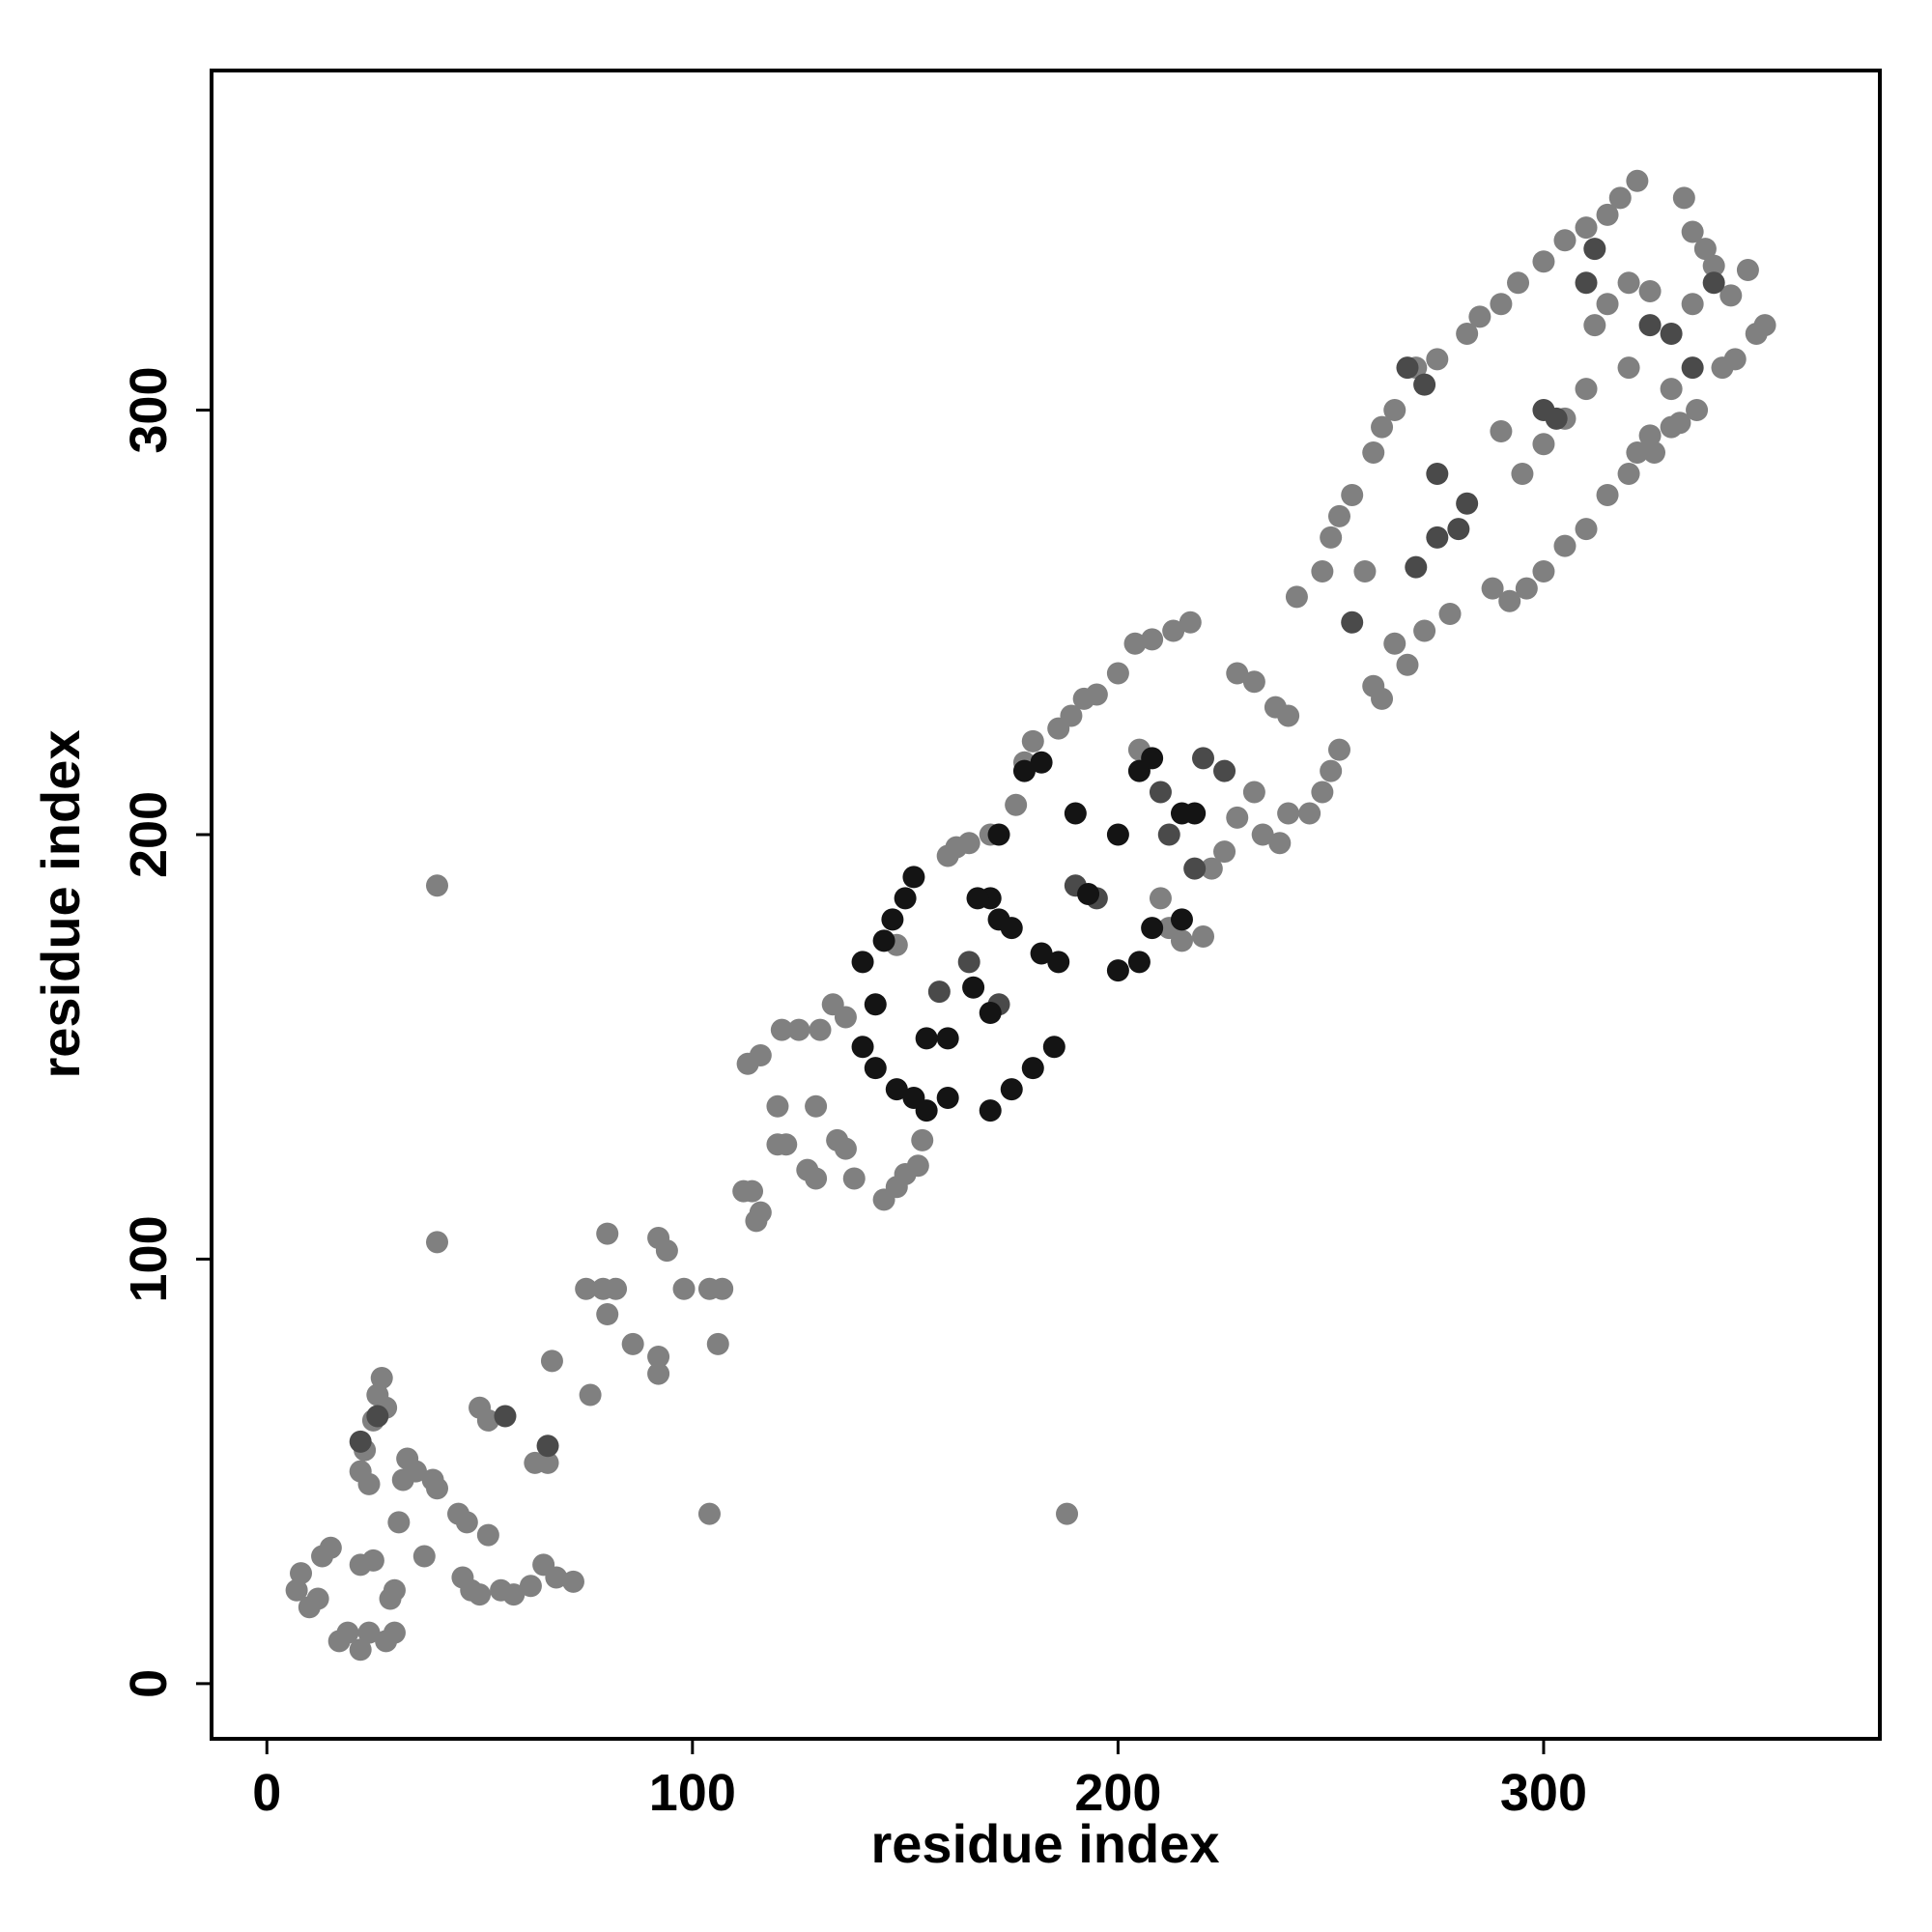  I want to click on x-tick-label: 300, so click(1543, 1793).